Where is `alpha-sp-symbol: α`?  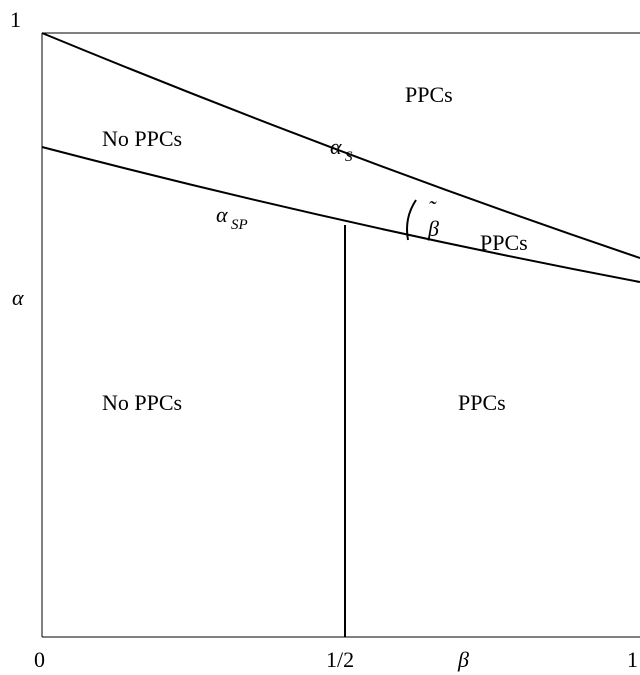 alpha-sp-symbol: α is located at coordinates (222, 214).